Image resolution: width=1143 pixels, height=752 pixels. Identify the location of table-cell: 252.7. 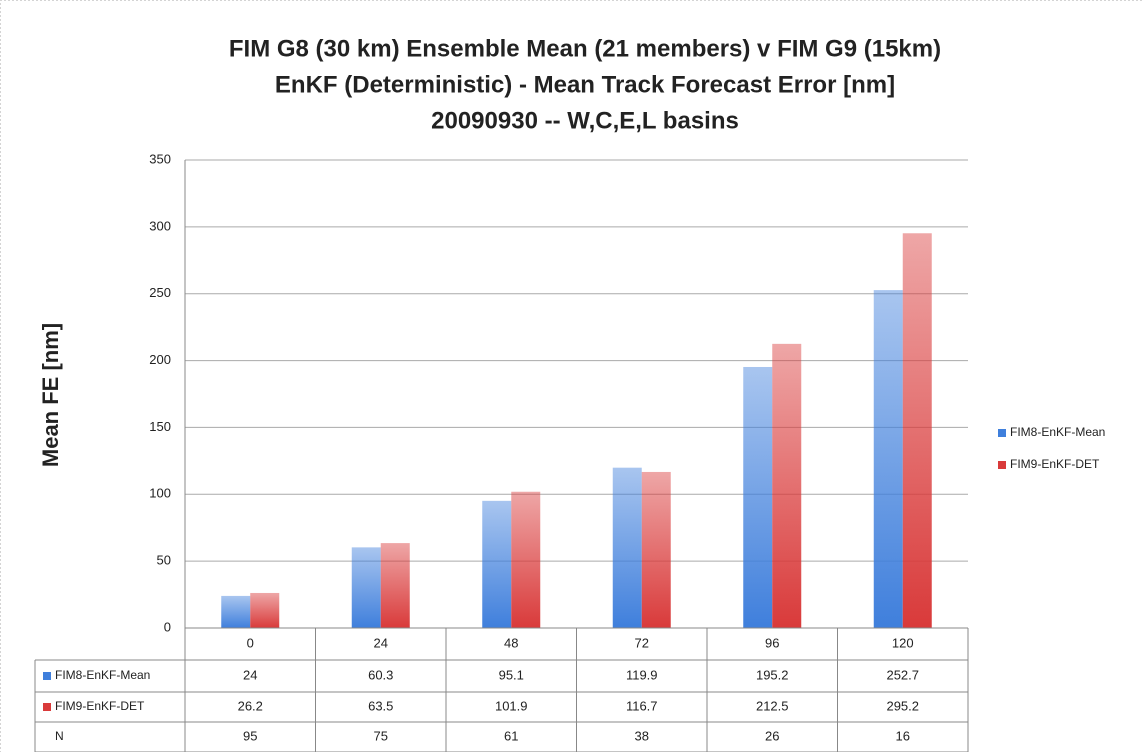
(902, 674).